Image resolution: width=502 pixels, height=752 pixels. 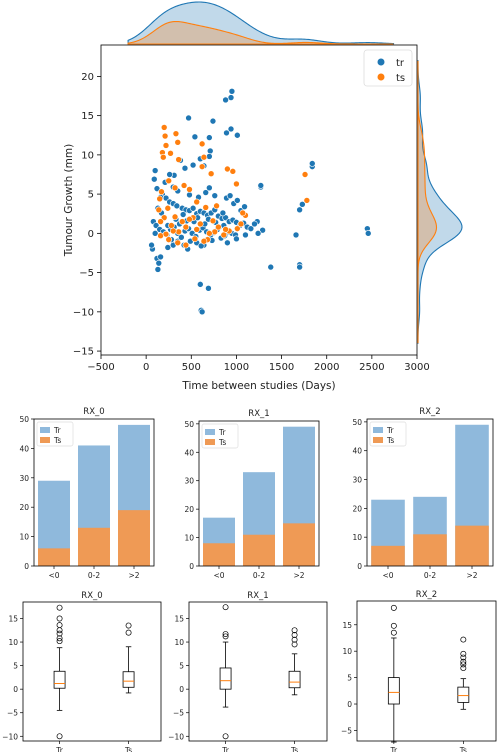 I want to click on y-axis-label: Tumour Growth (mm), so click(x=69, y=200).